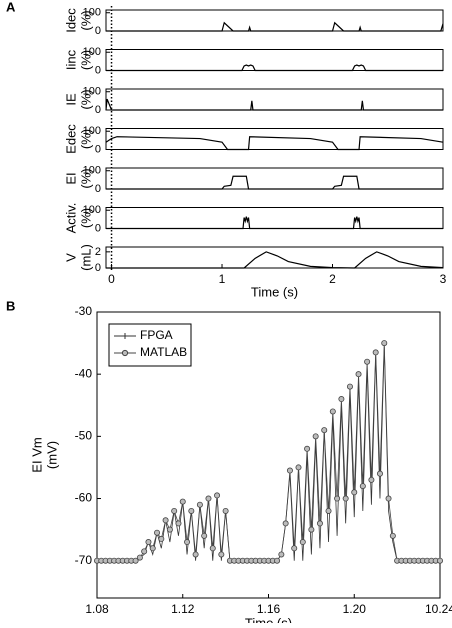 The height and width of the screenshot is (628, 452). Describe the element at coordinates (97, 609) in the screenshot. I see `x-tick-label: 1.08` at that location.